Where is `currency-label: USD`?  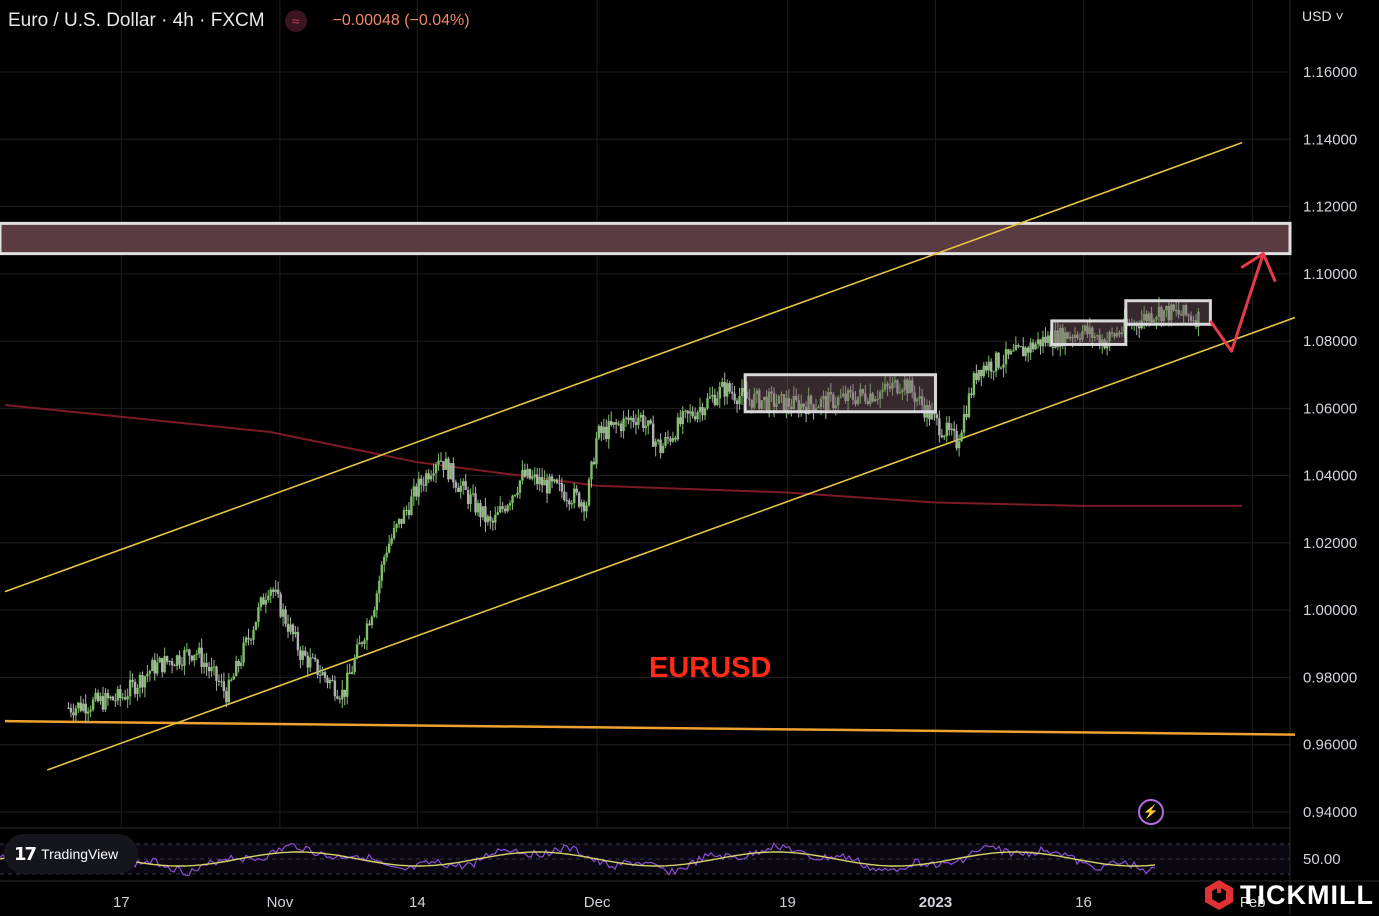
currency-label: USD is located at coordinates (1317, 16).